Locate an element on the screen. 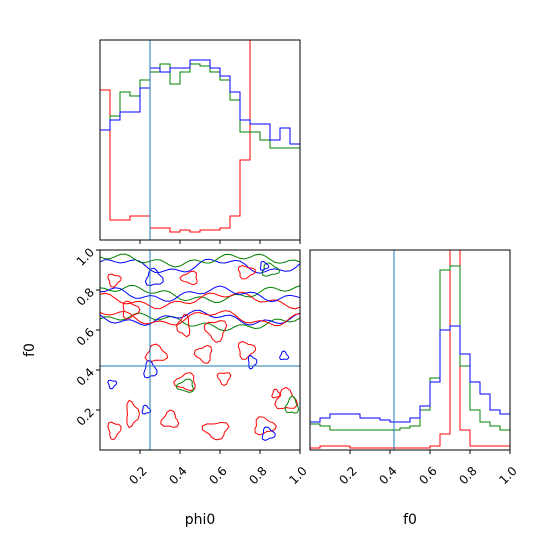 The width and height of the screenshot is (550, 550). histogram-phi0-frame is located at coordinates (200, 140).